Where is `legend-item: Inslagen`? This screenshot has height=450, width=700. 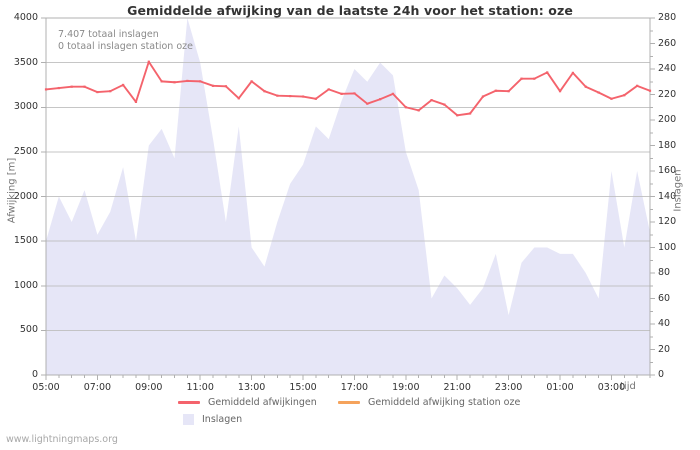 legend-item: Inslagen is located at coordinates (210, 419).